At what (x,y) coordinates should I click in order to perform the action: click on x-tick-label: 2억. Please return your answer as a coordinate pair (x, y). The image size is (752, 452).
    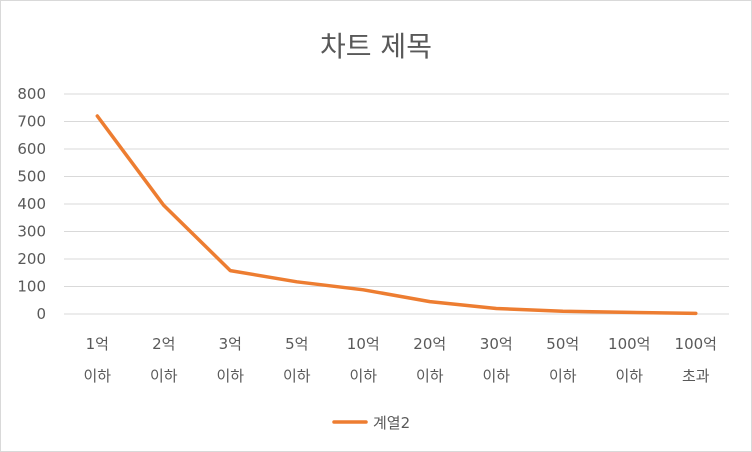
    Looking at the image, I should click on (163, 344).